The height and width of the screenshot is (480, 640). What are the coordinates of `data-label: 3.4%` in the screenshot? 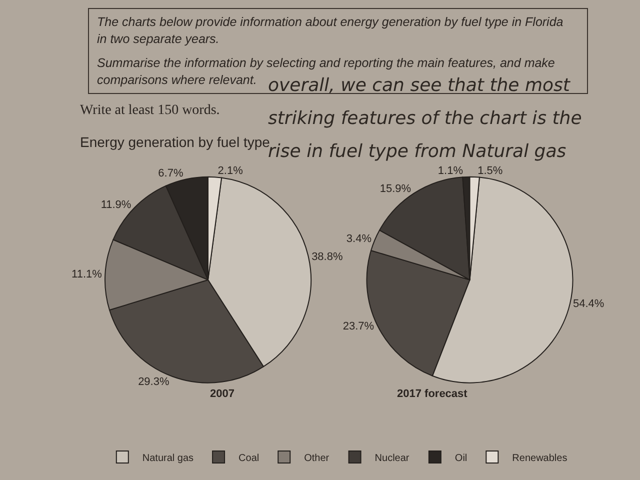 It's located at (359, 239).